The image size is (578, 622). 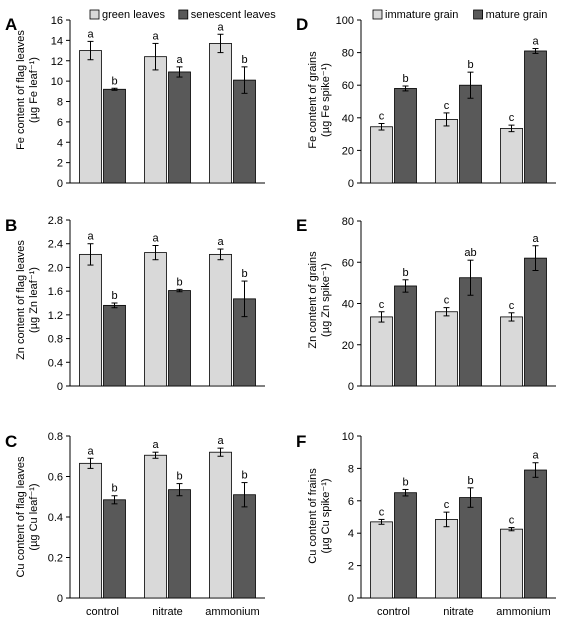 What do you see at coordinates (55, 316) in the screenshot?
I see `y-tick-label: 1.2` at bounding box center [55, 316].